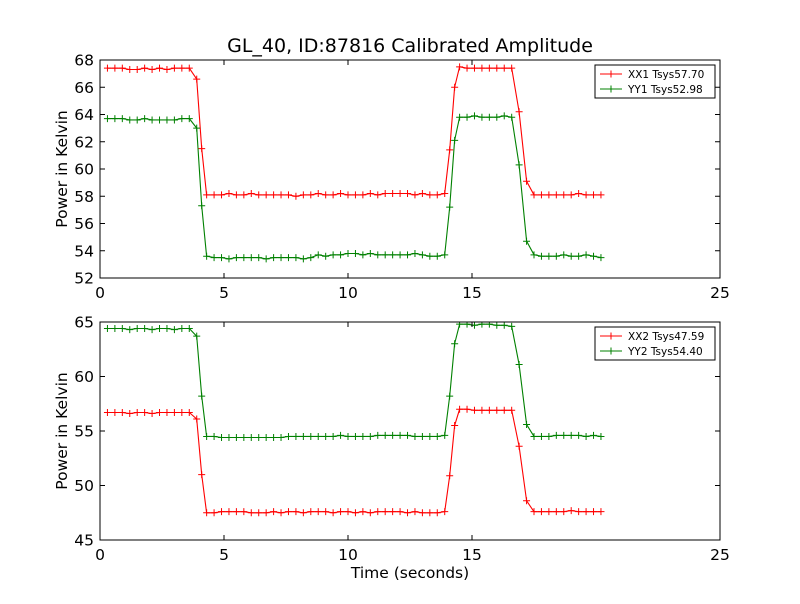 This screenshot has height=604, width=800. Describe the element at coordinates (84, 279) in the screenshot. I see `panel1-y-tick-label: 52` at that location.